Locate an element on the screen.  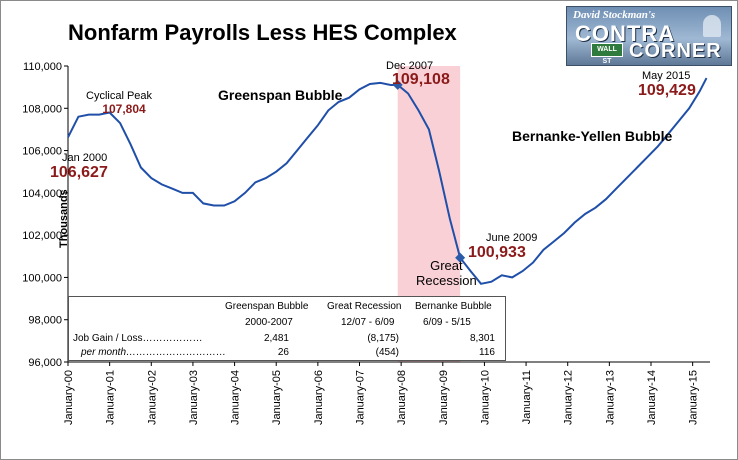
y-tick-label: 98,000 is located at coordinates (45, 321).